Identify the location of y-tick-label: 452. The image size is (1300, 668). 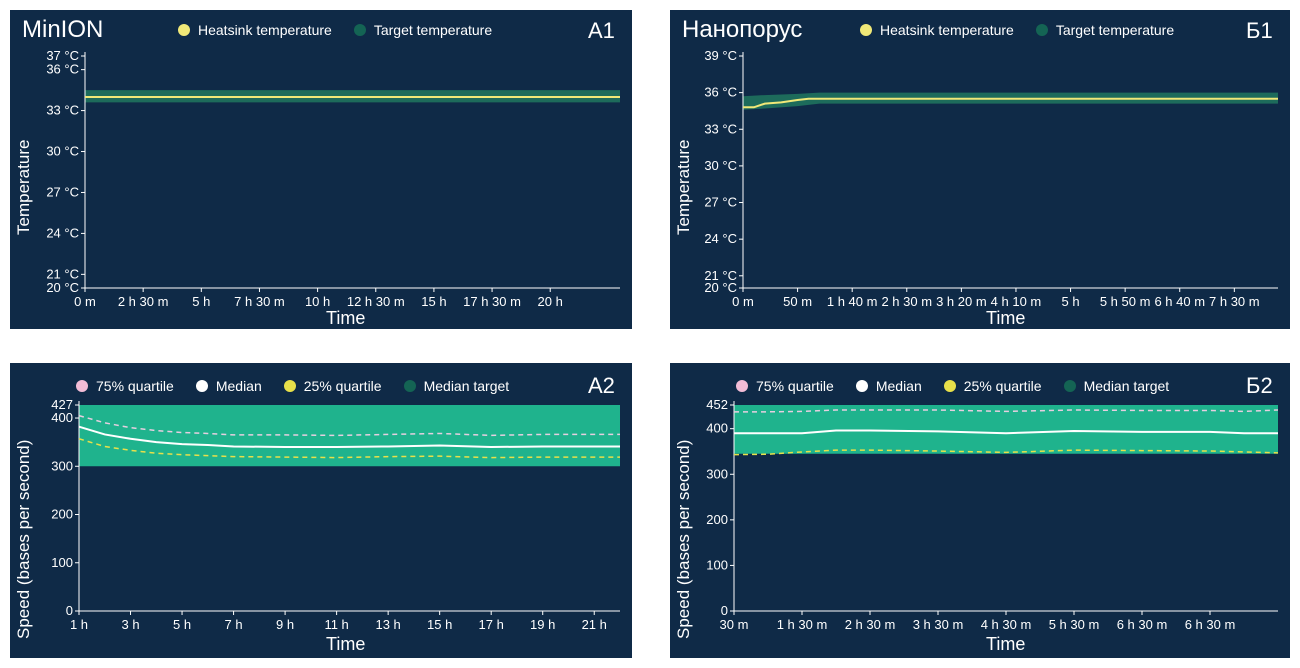
(717, 404).